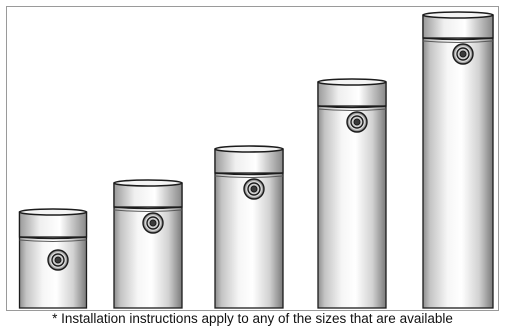  I want to click on standoff-body, so click(458, 162).